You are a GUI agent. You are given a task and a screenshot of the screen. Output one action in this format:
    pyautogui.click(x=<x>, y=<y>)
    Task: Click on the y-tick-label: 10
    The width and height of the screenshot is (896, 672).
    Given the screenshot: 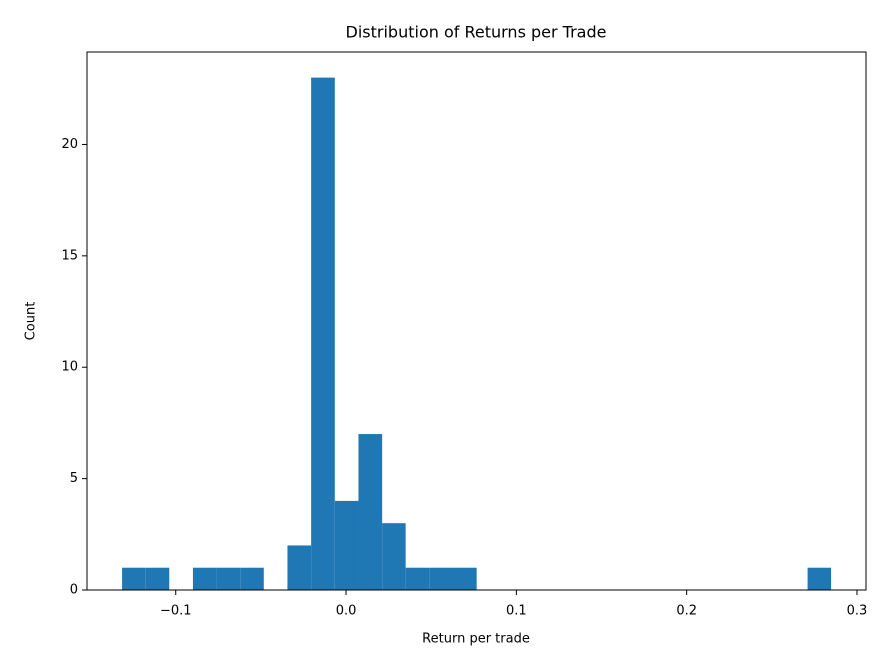 What is the action you would take?
    pyautogui.click(x=69, y=367)
    